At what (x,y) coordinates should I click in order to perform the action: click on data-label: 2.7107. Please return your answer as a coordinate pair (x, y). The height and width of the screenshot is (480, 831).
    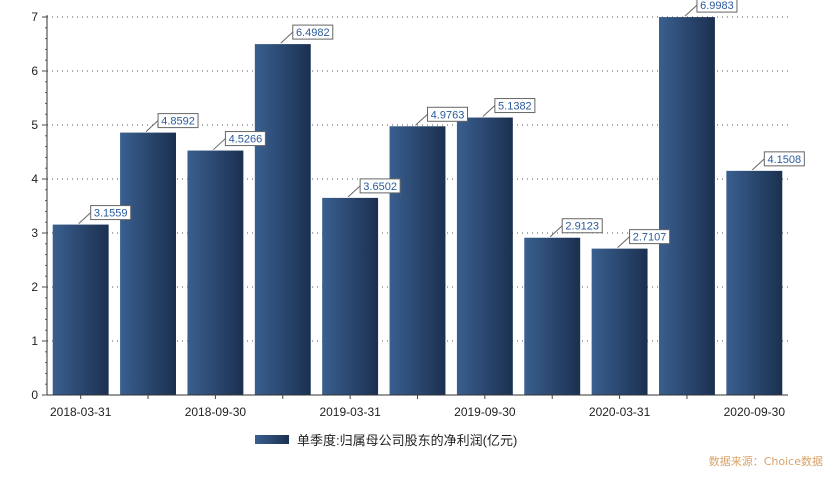
    Looking at the image, I should click on (650, 238).